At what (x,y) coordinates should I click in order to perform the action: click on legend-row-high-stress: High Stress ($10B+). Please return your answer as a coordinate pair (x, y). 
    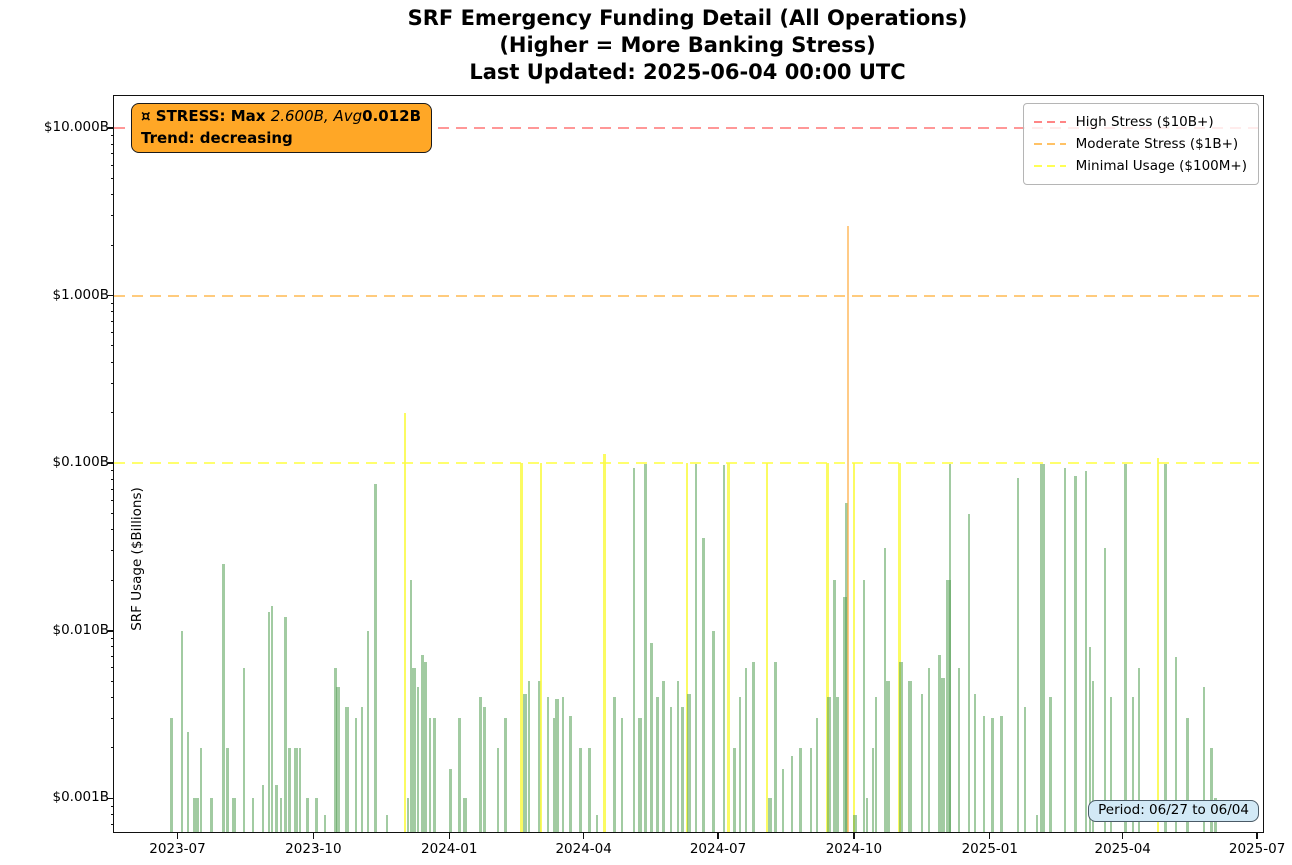
    Looking at the image, I should click on (1140, 122).